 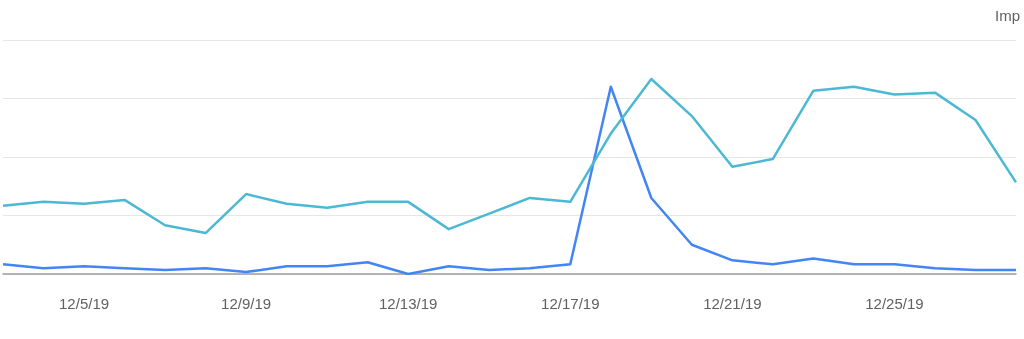 What do you see at coordinates (246, 303) in the screenshot?
I see `x-tick-label: 12/9/19` at bounding box center [246, 303].